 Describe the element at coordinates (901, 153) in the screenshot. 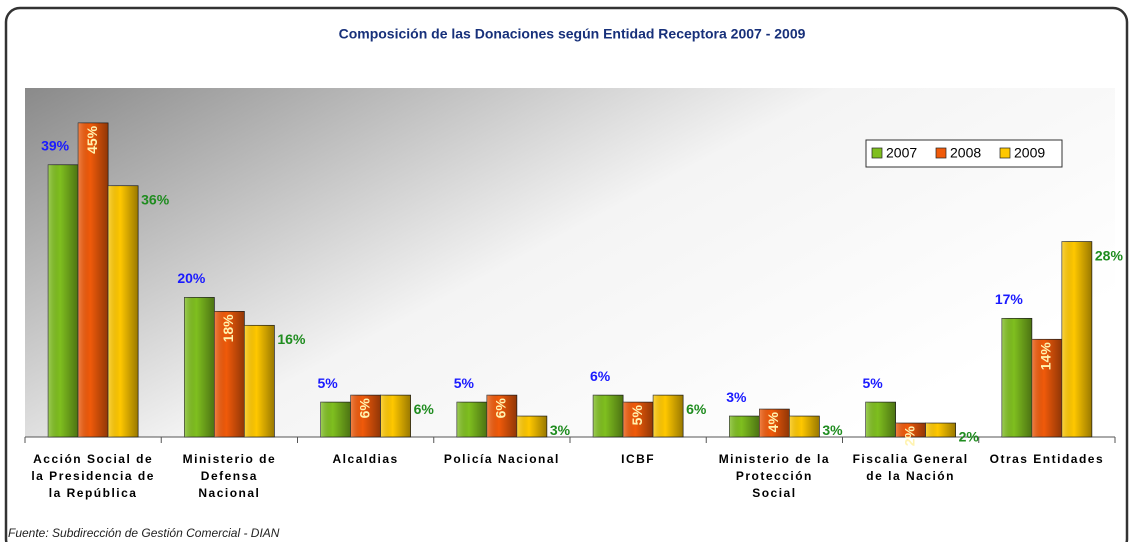

I see `legend-label: 2007` at that location.